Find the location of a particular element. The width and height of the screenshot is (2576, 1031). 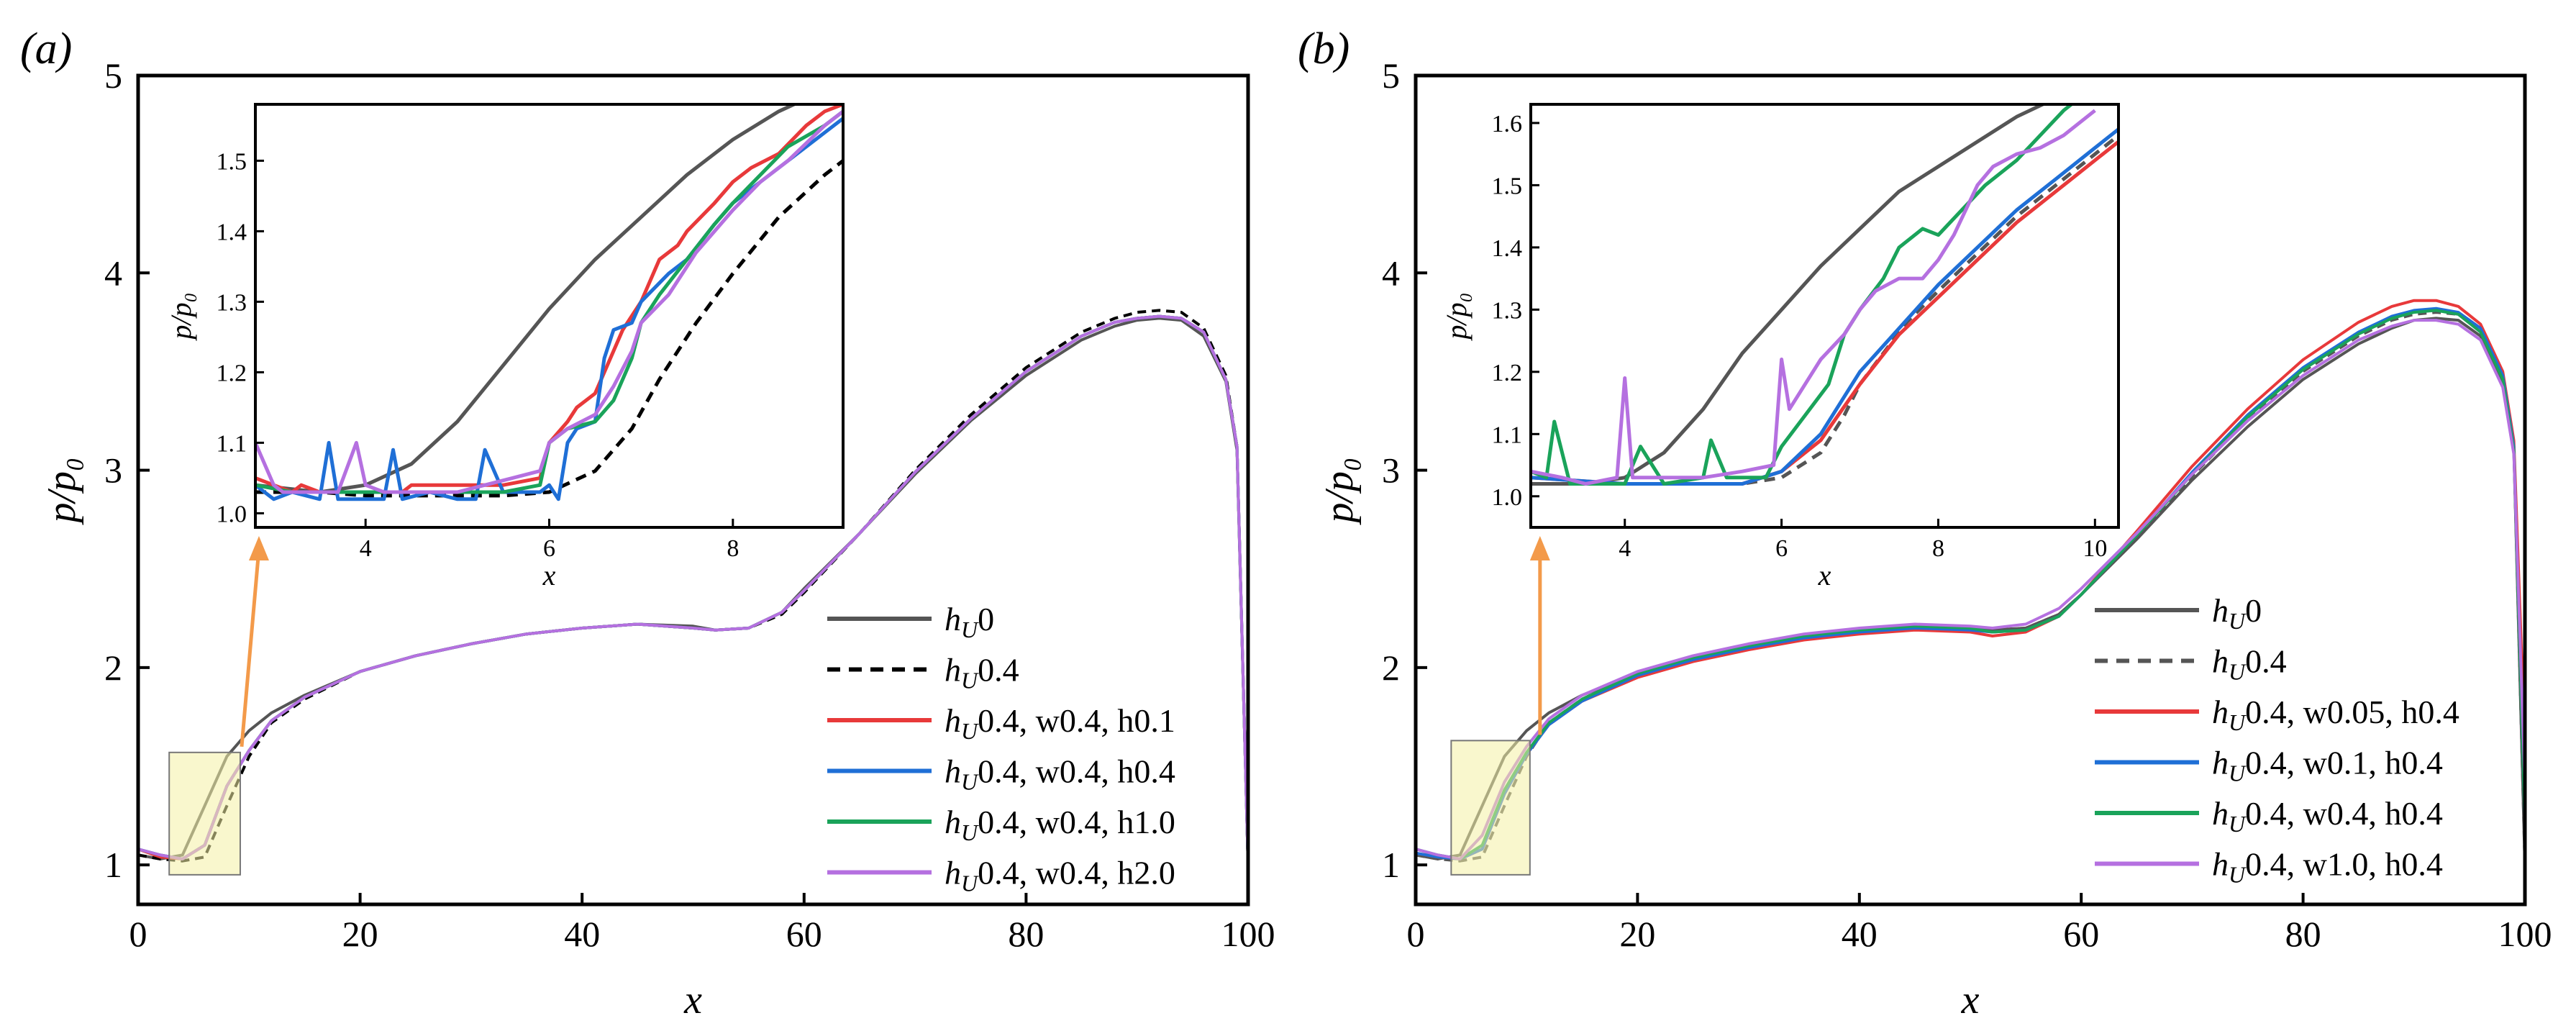

inset: 4 6 8 10 1.0 1.1 1.2 1.3 1.4 1.5 1.6 x p/p₀ is located at coordinates (1780, 347).